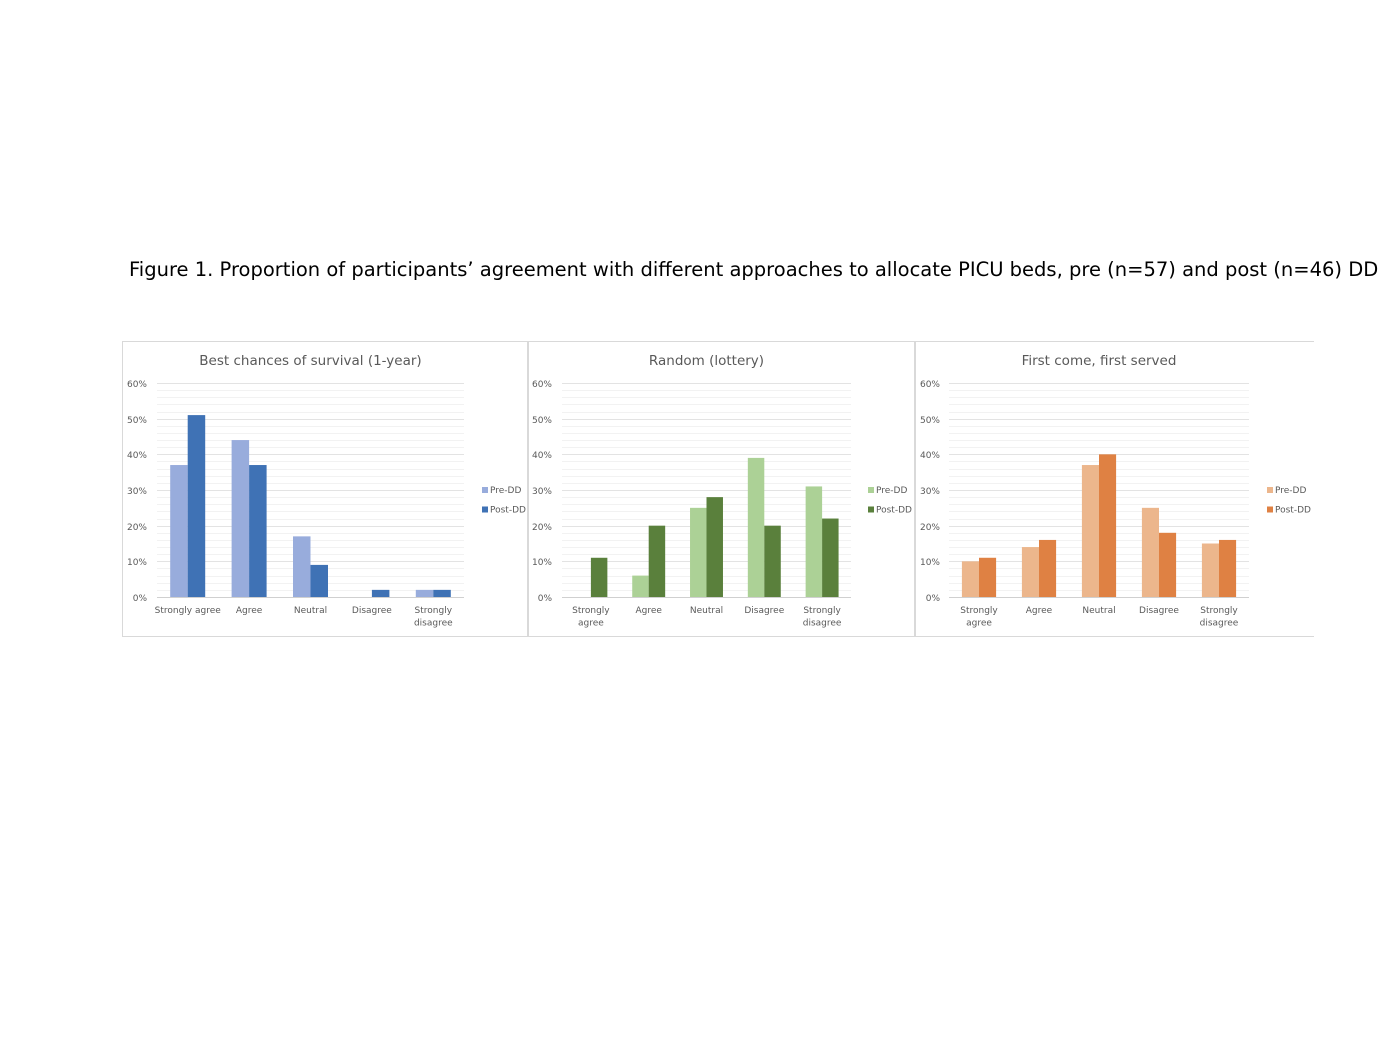 This screenshot has height=1050, width=1388. I want to click on chart-title: Random (lottery), so click(706, 361).